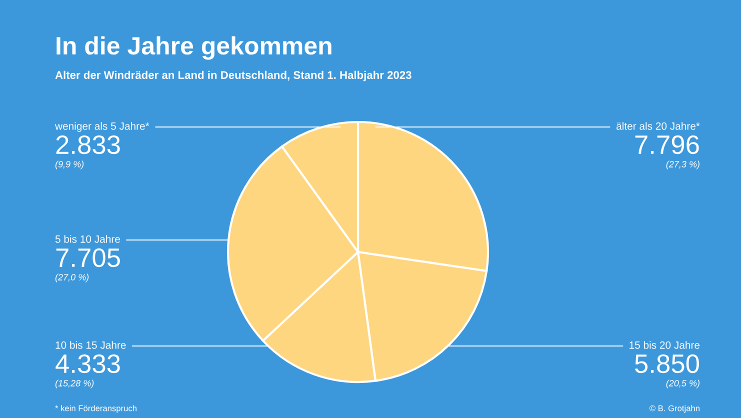  What do you see at coordinates (102, 127) in the screenshot?
I see `slice-label: weniger als 5 Jahre*` at bounding box center [102, 127].